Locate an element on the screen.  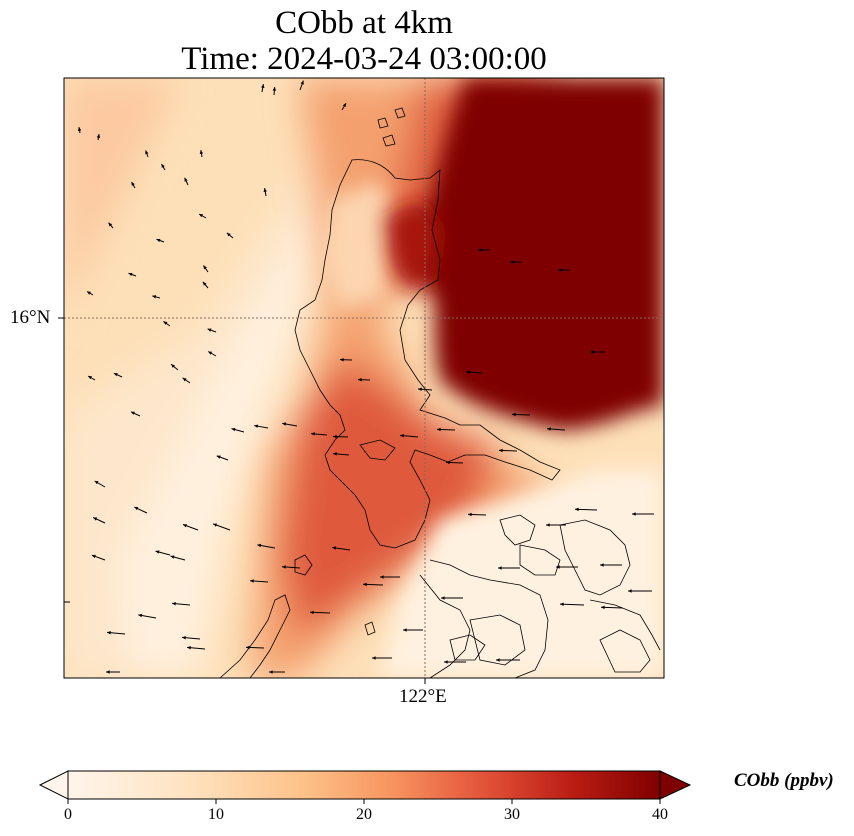
colorbar-tick-30: 30 is located at coordinates (512, 814).